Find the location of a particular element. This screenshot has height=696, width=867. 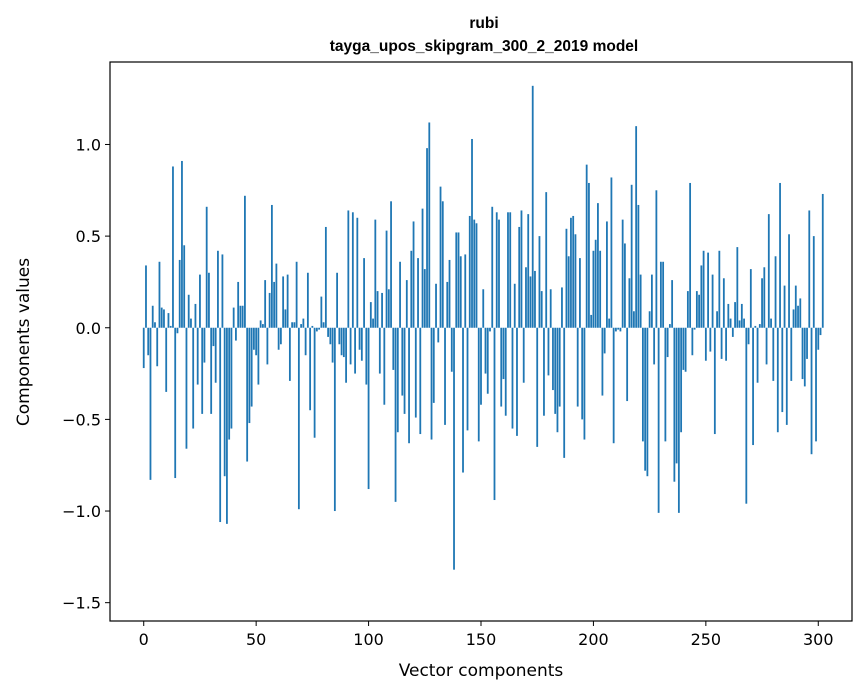

x-tick-label: 50 is located at coordinates (256, 639).